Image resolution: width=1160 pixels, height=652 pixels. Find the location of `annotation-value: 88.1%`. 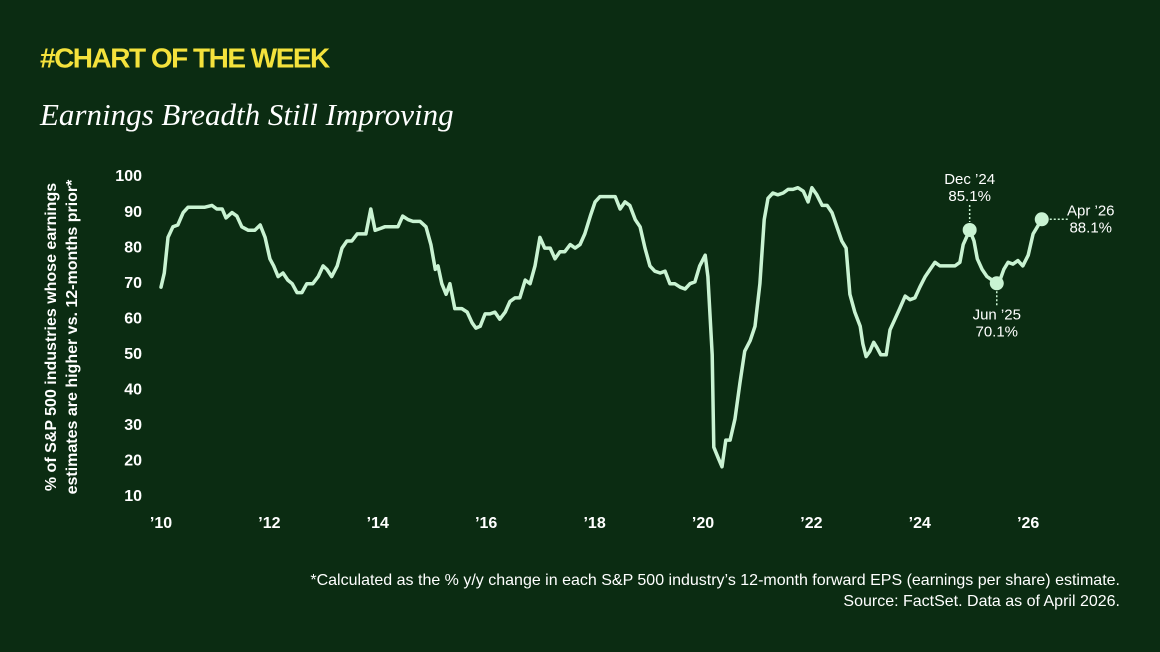

annotation-value: 88.1% is located at coordinates (1090, 227).